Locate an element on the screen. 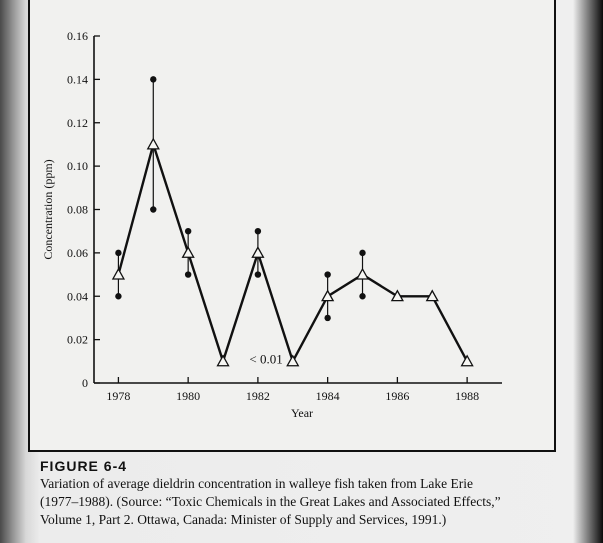 This screenshot has width=603, height=543. annotation-label: < 0.01 is located at coordinates (265, 358).